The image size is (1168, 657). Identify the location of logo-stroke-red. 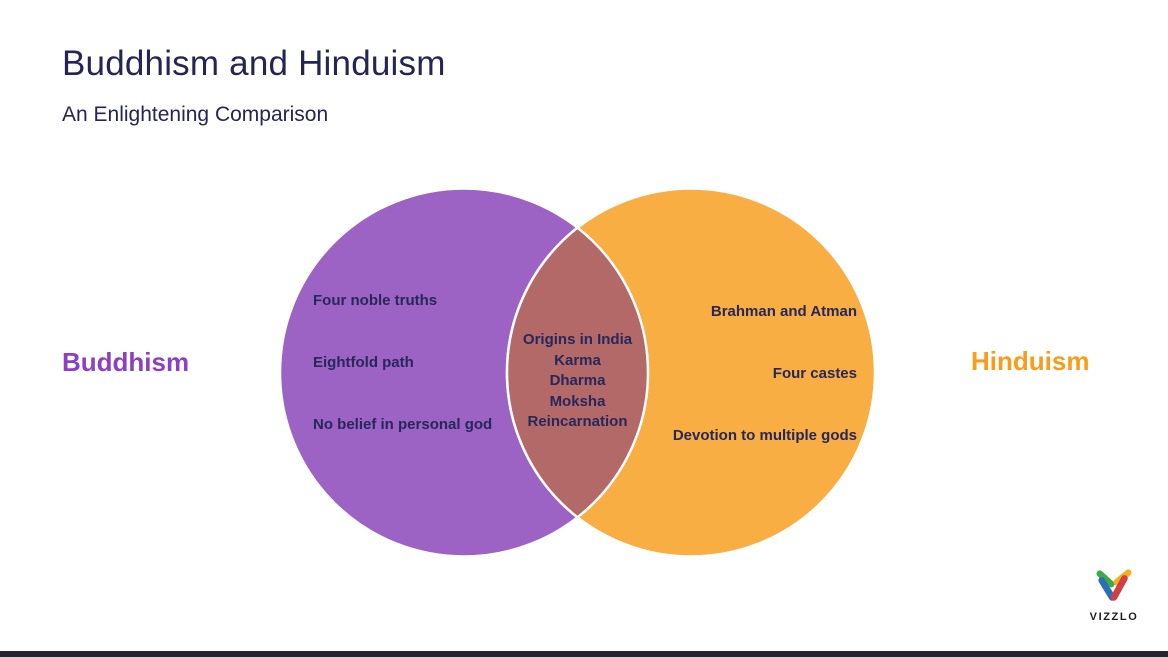
(1119, 588).